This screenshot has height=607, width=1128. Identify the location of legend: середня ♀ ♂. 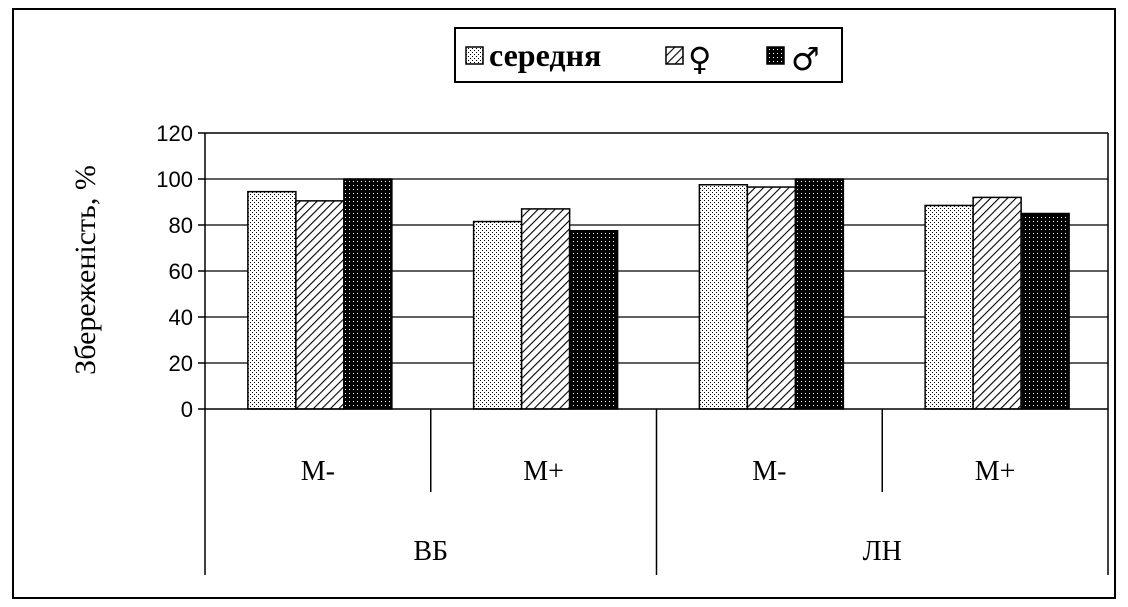
(648, 55).